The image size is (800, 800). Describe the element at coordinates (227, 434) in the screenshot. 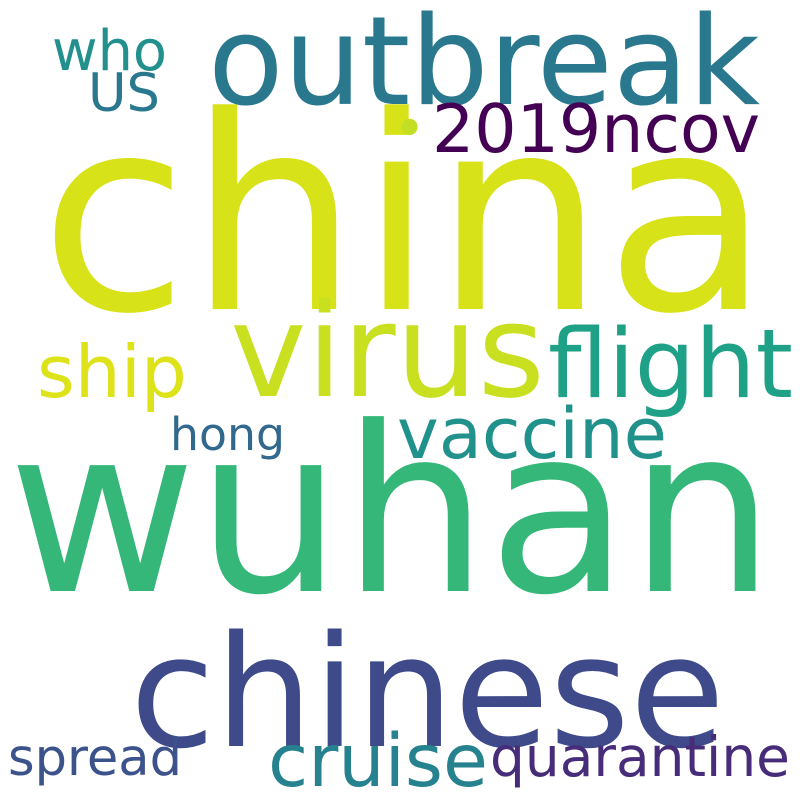

I see `word-hong: hong` at that location.